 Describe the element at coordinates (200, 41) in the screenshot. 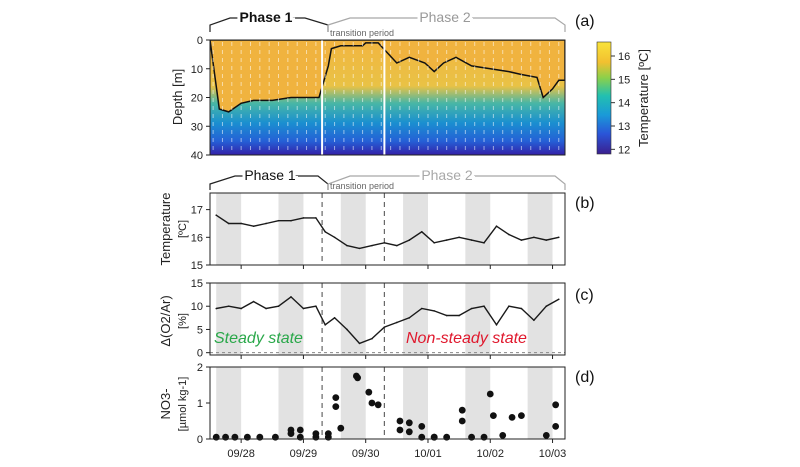

I see `ytick-label-a: 0` at that location.